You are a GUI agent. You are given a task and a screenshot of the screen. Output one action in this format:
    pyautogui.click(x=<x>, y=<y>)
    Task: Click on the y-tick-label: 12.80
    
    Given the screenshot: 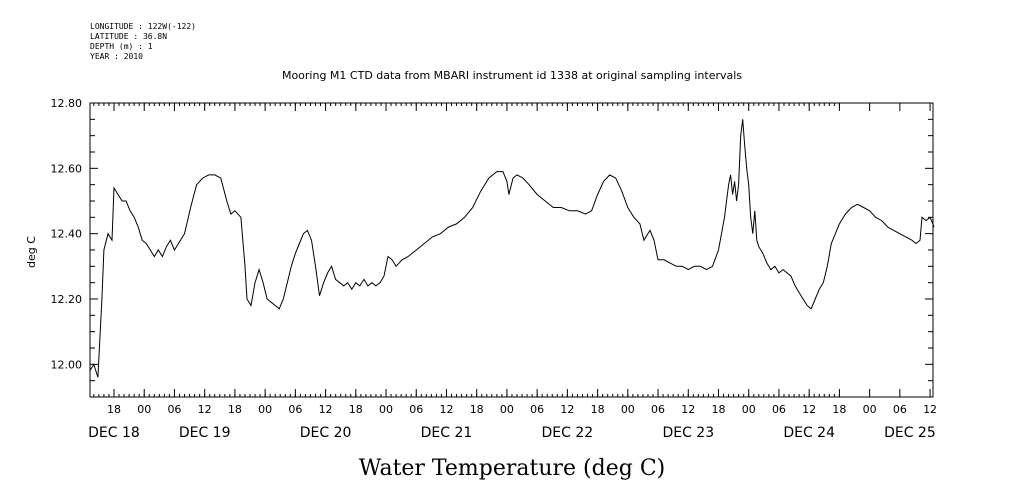 What is the action you would take?
    pyautogui.click(x=67, y=103)
    